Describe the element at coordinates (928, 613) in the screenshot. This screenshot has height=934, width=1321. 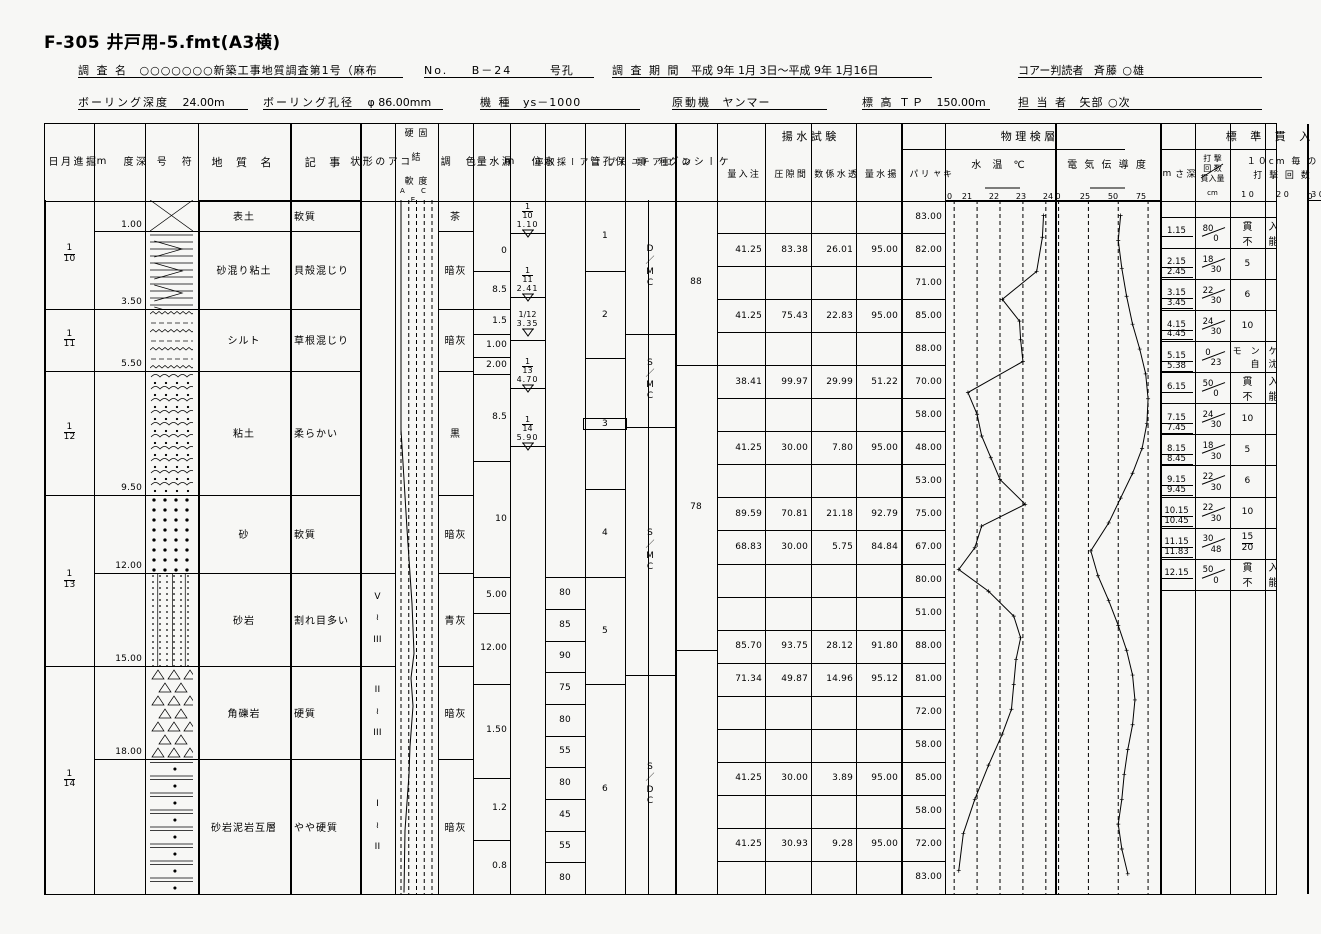
I see `pump-test-value: 51.00` at that location.